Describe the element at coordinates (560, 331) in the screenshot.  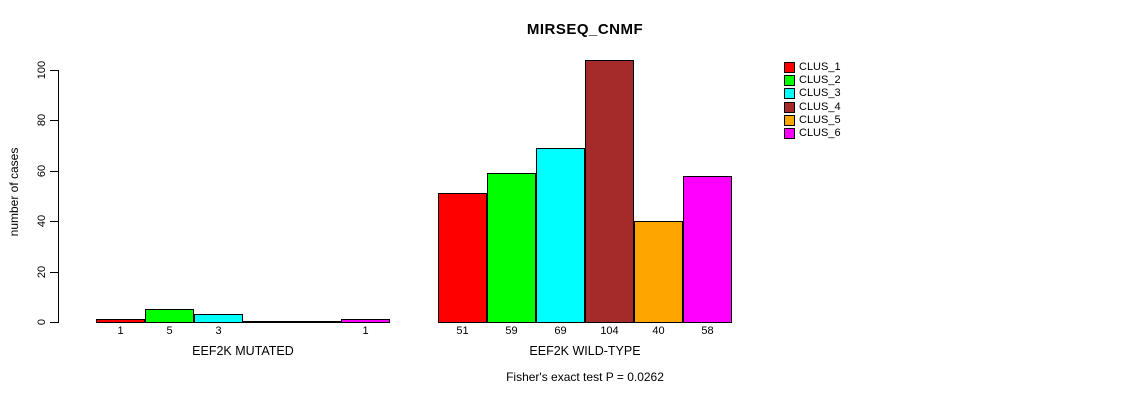
I see `bar-count-label: 69` at that location.